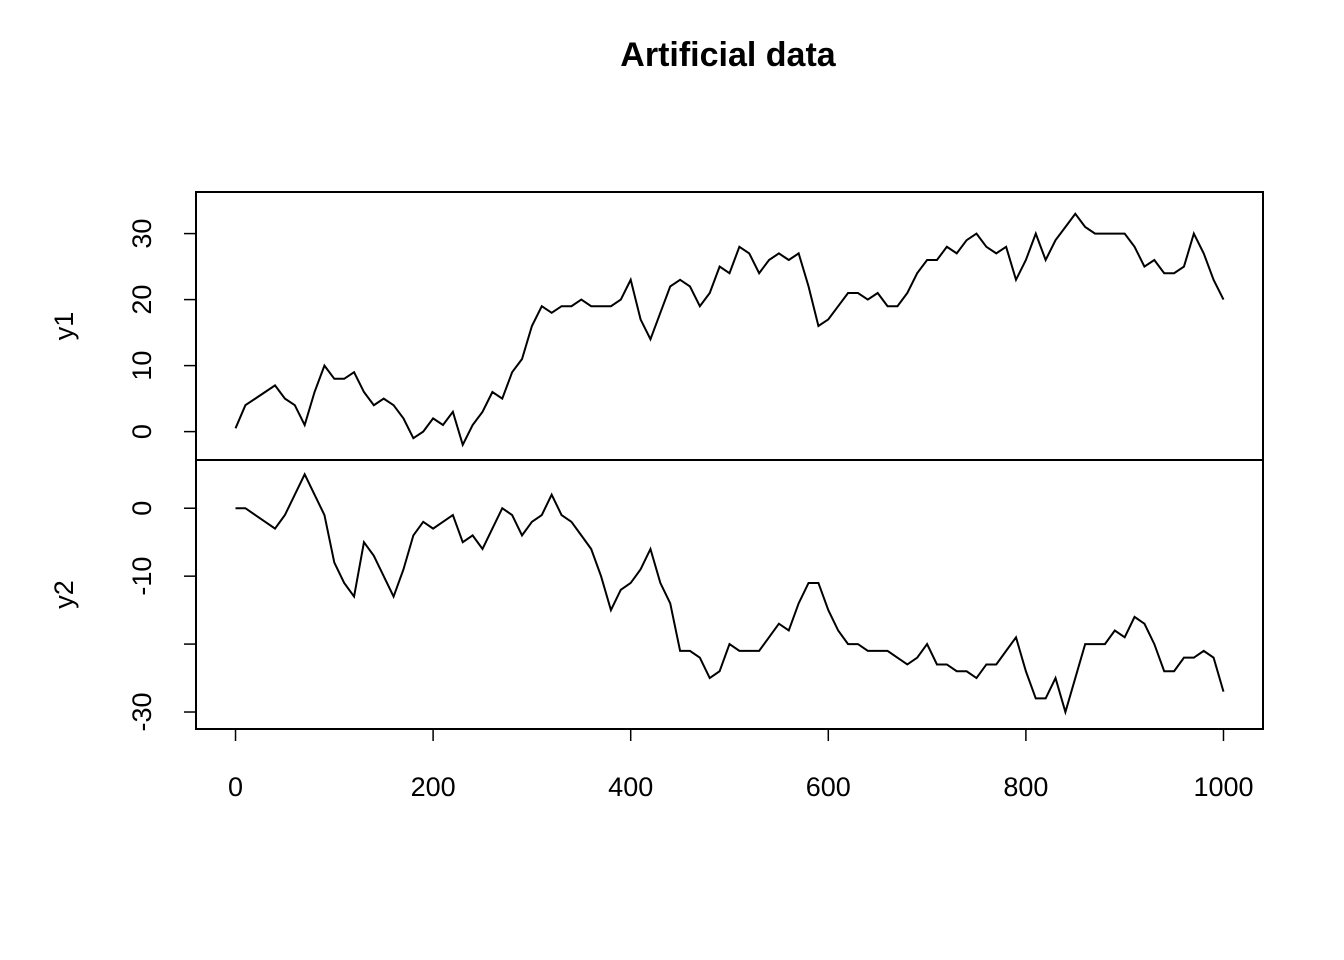 The height and width of the screenshot is (960, 1344). I want to click on y-tick-label: 10, so click(142, 366).